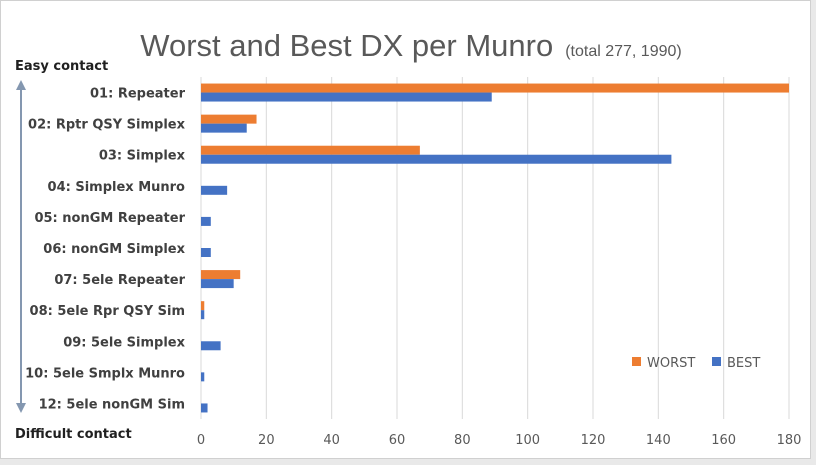 This screenshot has height=465, width=816. Describe the element at coordinates (716, 361) in the screenshot. I see `legend-swatch-best` at that location.